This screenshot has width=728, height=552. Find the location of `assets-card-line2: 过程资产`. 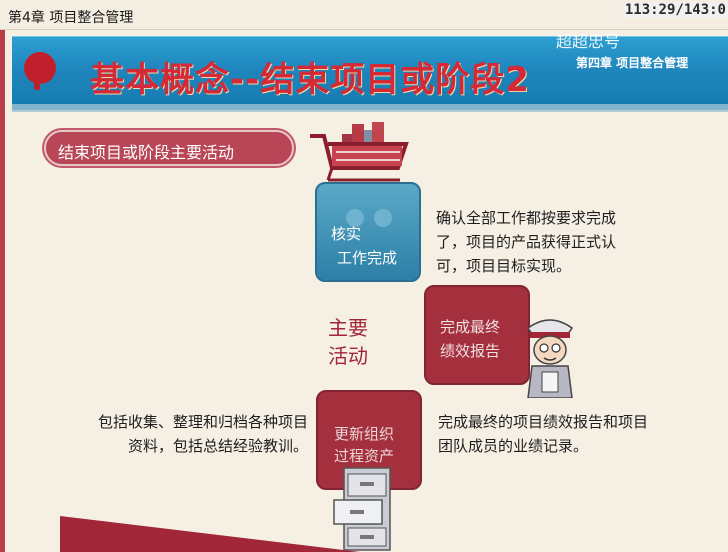

assets-card-line2: 过程资产 is located at coordinates (364, 456).